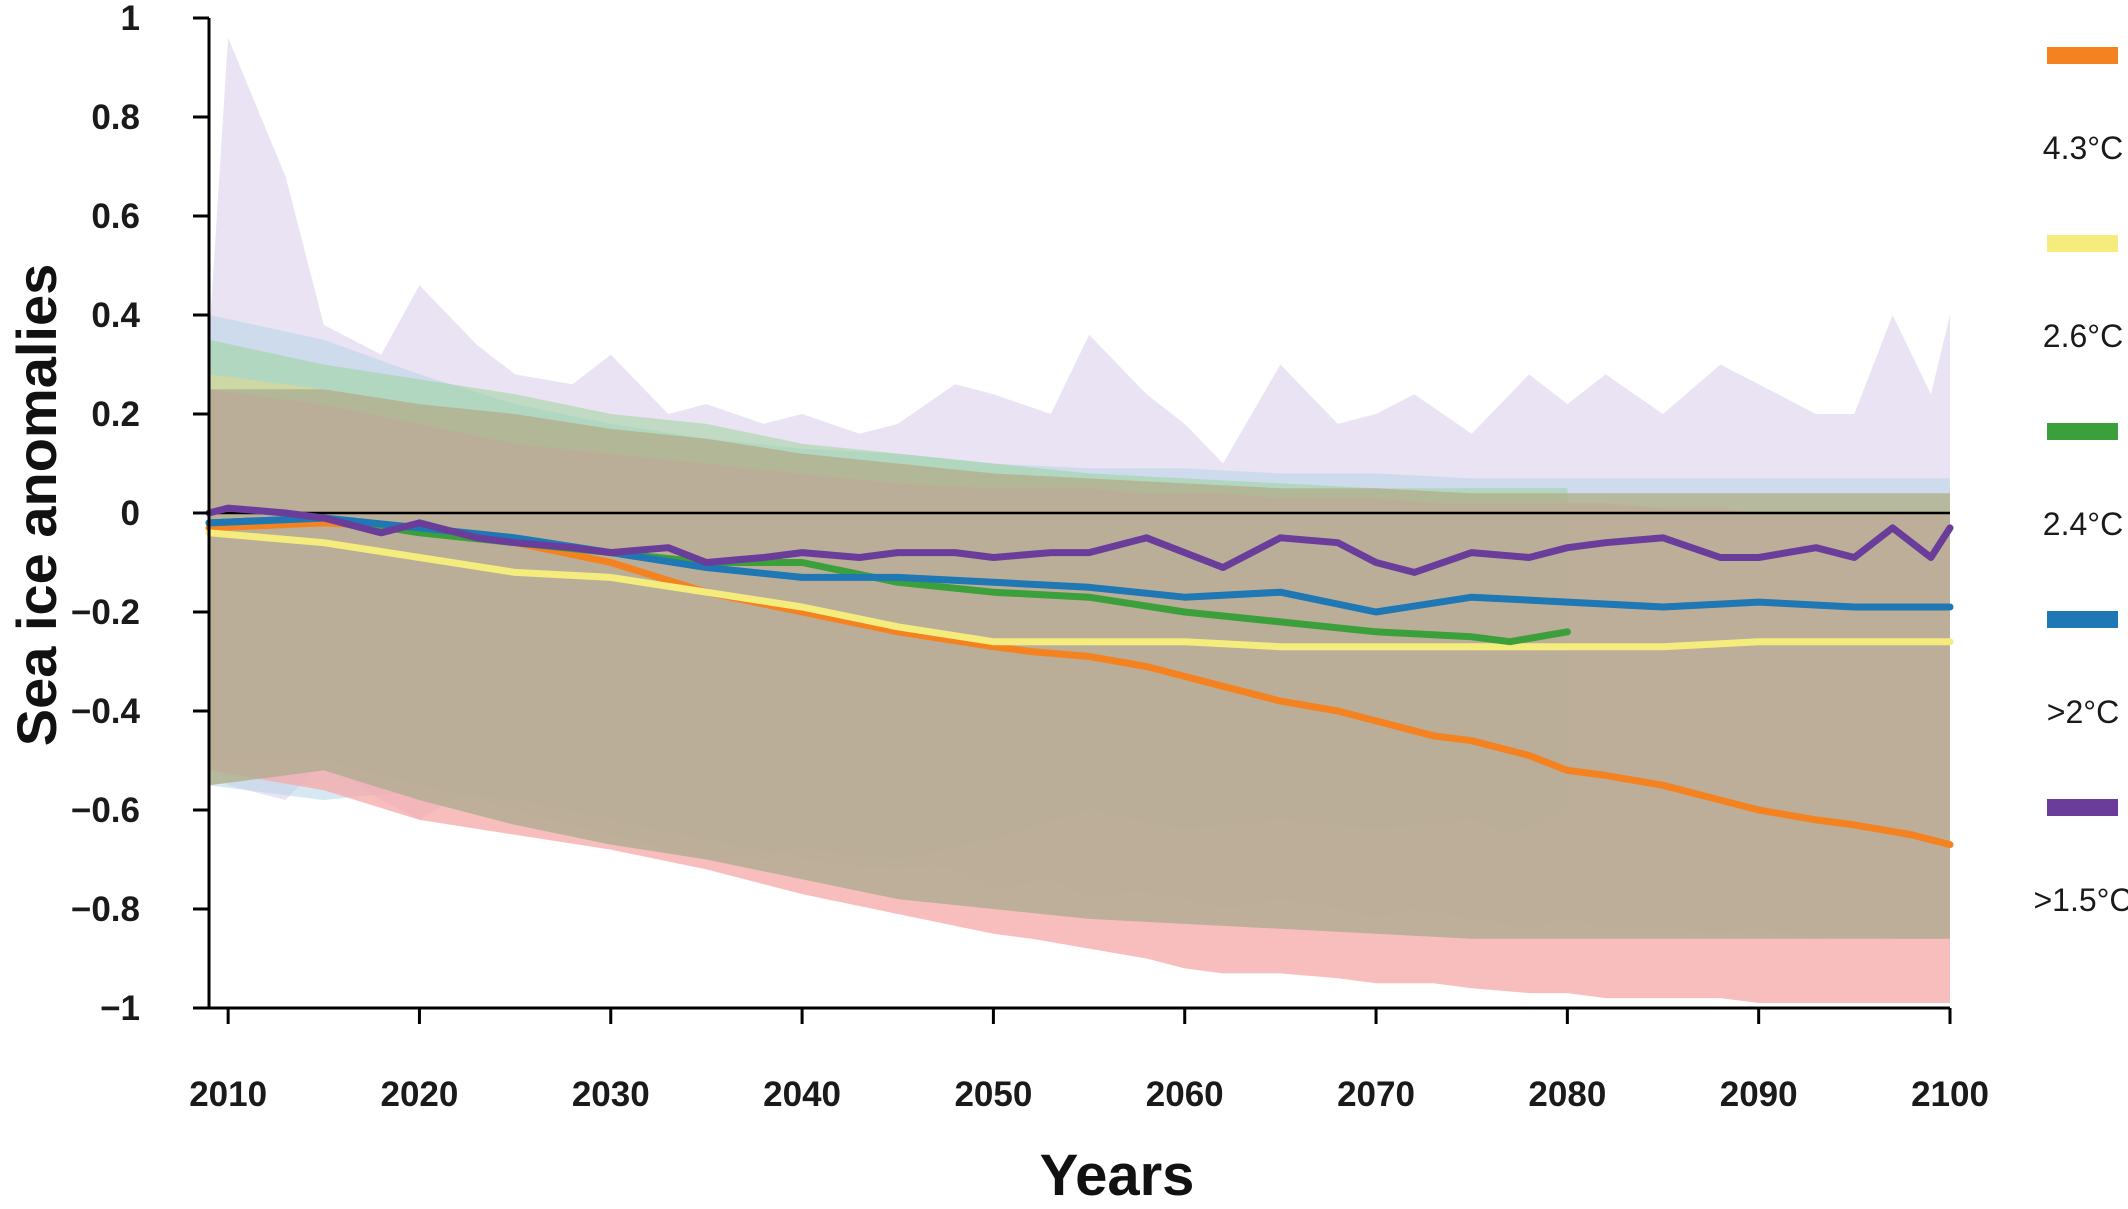 This screenshot has width=2128, height=1209. Describe the element at coordinates (2083, 336) in the screenshot. I see `legend-label-2-6c: 2.6°C` at that location.